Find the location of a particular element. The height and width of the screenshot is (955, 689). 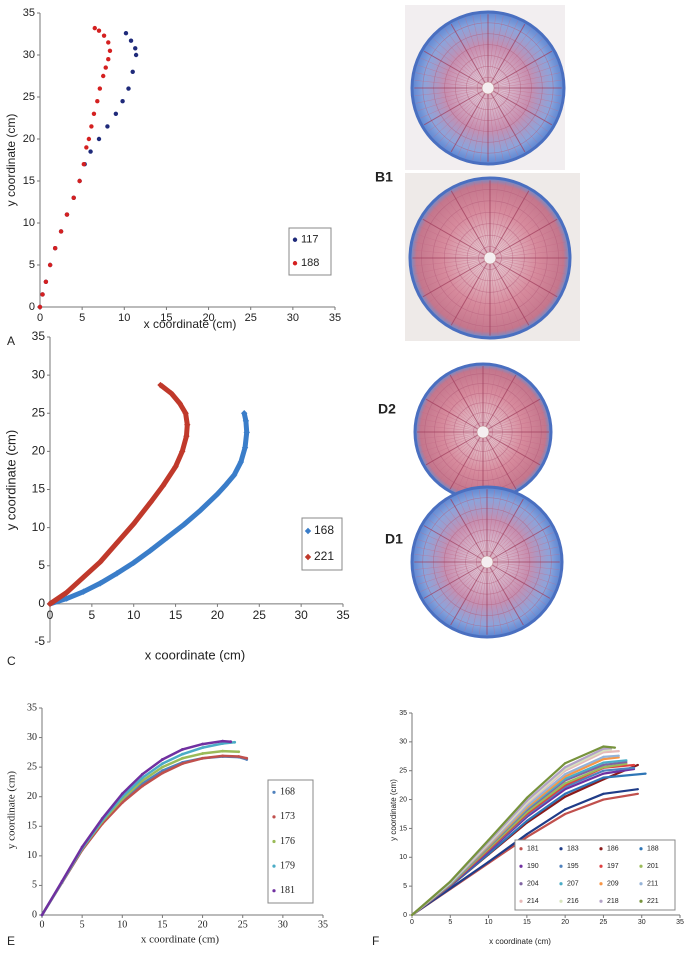

y-tick-label: 35 is located at coordinates (32, 707).